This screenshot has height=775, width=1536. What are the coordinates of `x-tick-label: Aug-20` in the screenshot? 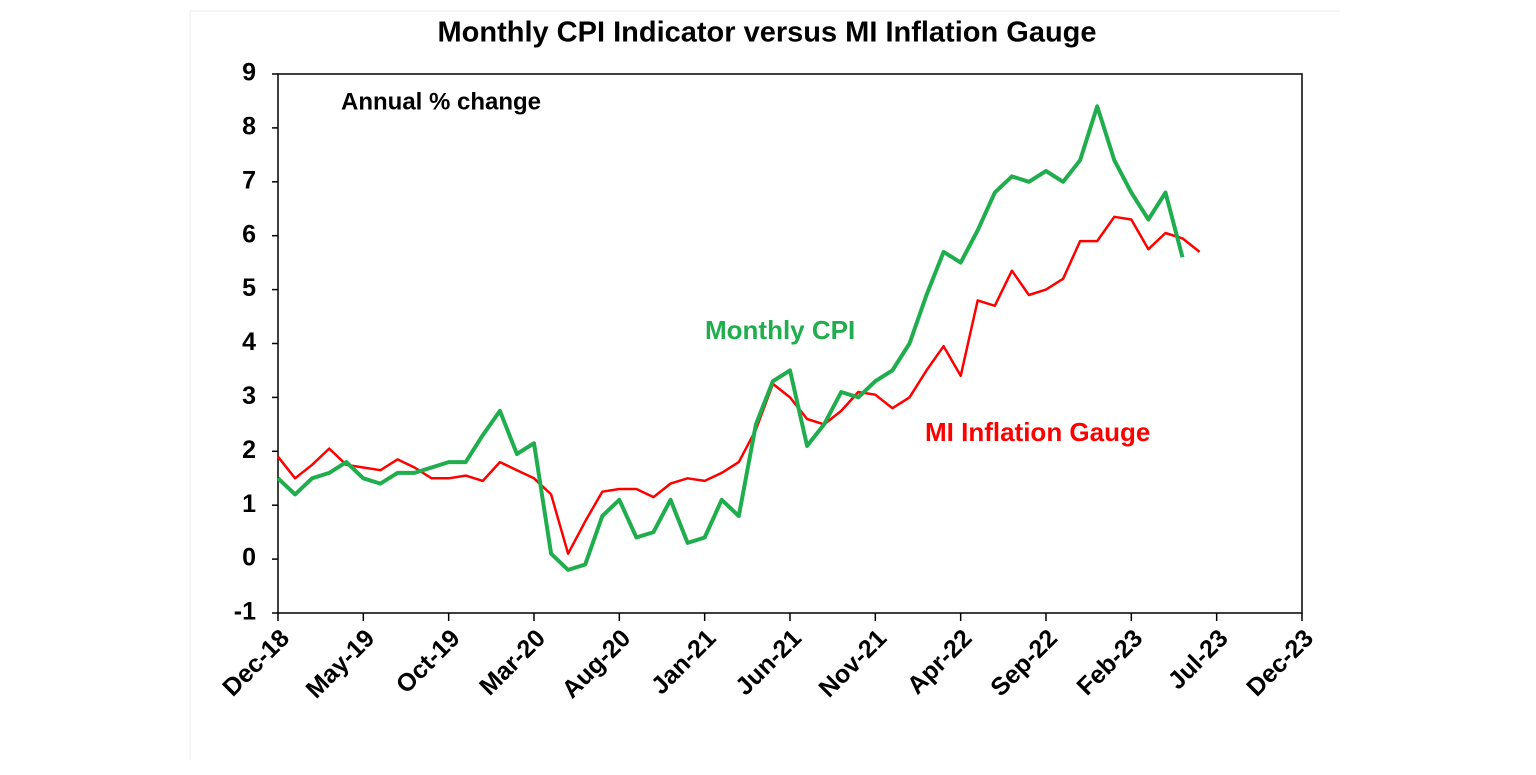 It's located at (597, 664).